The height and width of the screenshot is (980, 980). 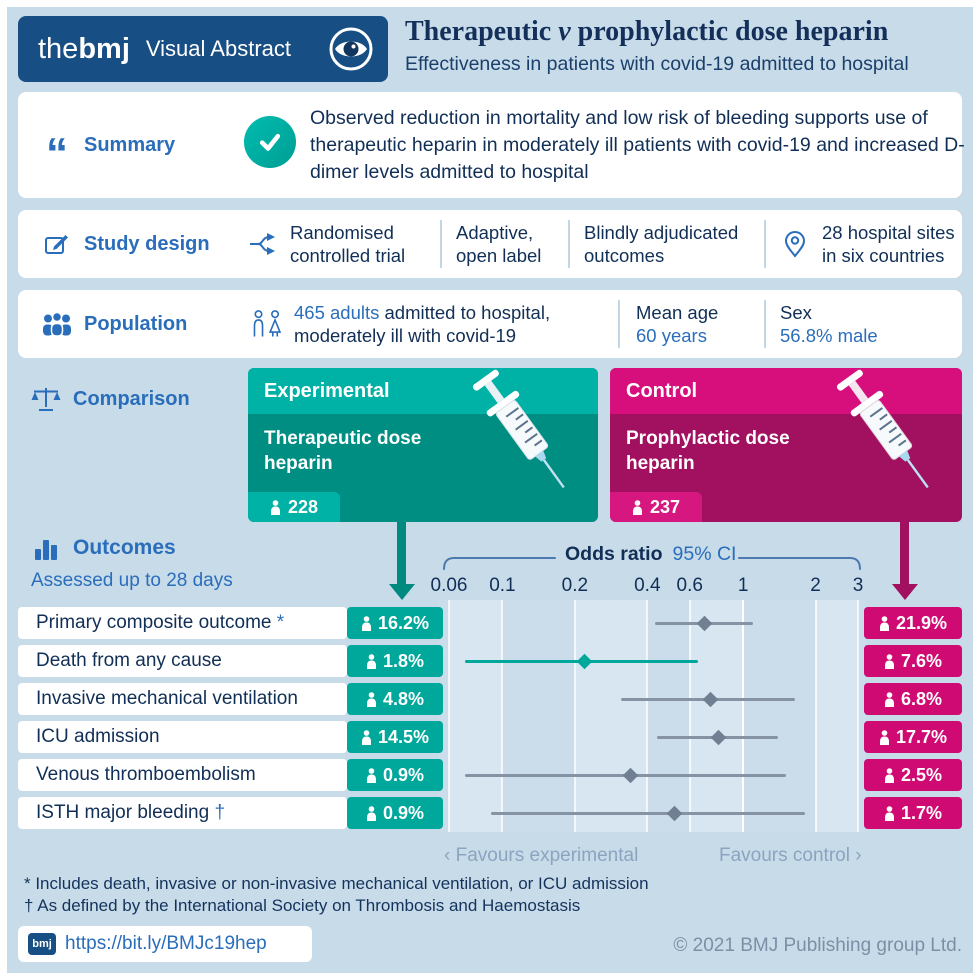 What do you see at coordinates (263, 244) in the screenshot?
I see `branch-icon` at bounding box center [263, 244].